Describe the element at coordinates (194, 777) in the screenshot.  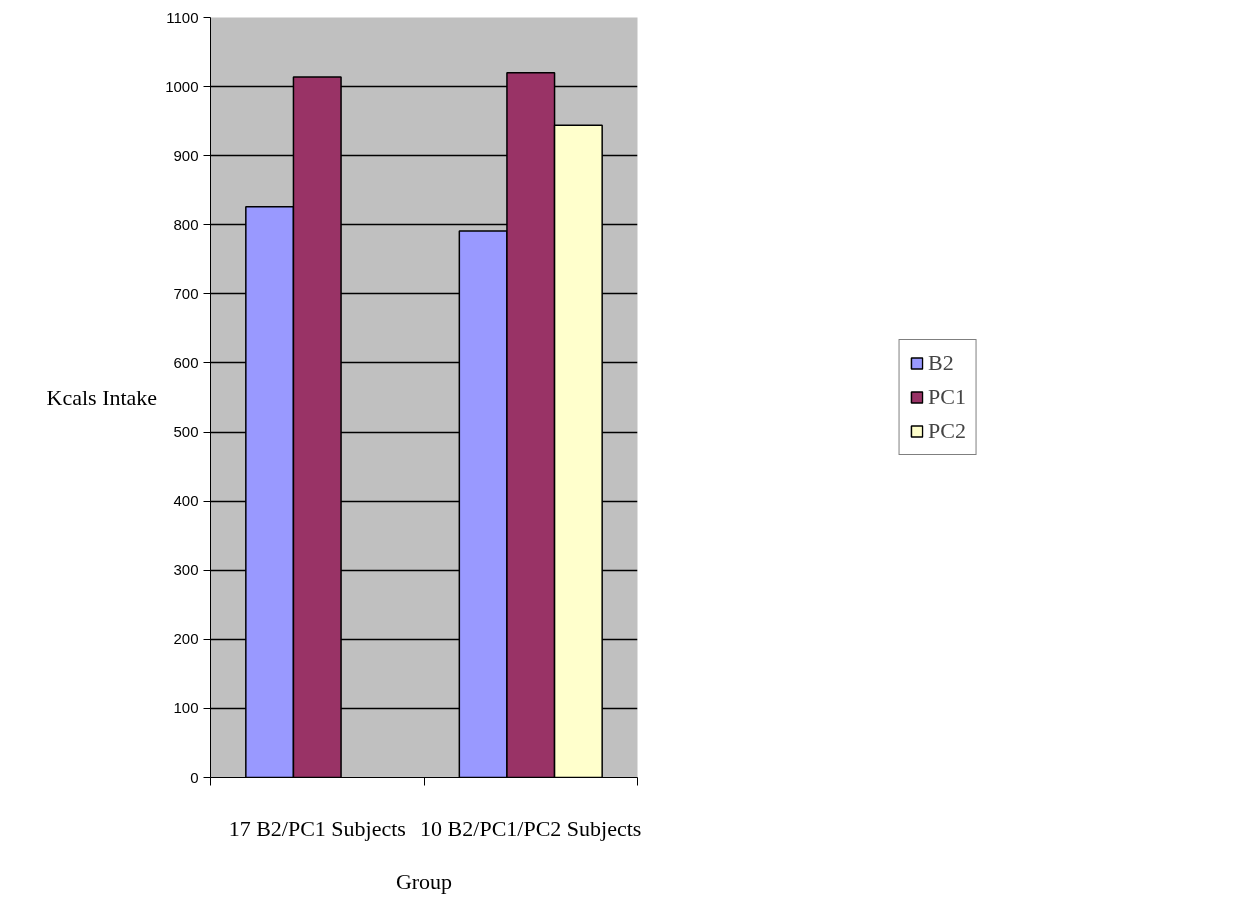
I see `y-tick-label: 0` at that location.